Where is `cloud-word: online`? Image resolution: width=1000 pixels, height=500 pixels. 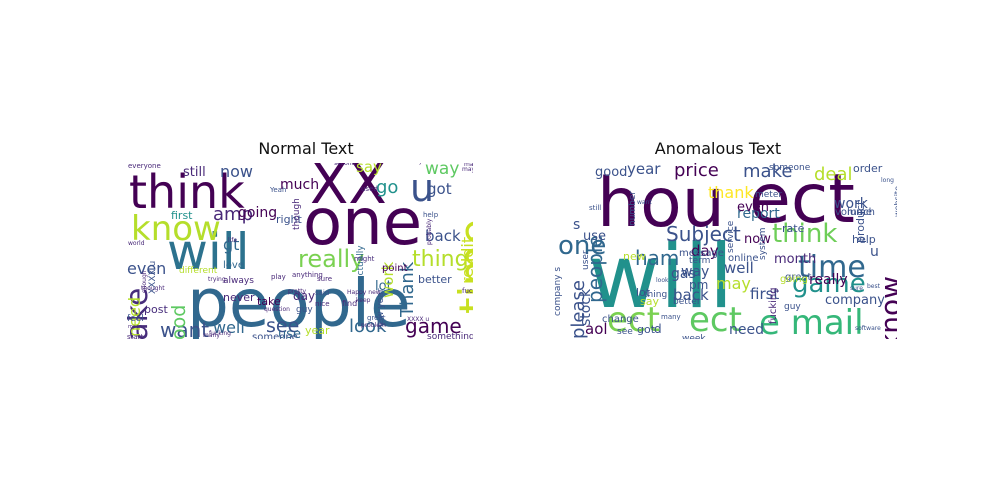
cloud-word: online is located at coordinates (743, 258).